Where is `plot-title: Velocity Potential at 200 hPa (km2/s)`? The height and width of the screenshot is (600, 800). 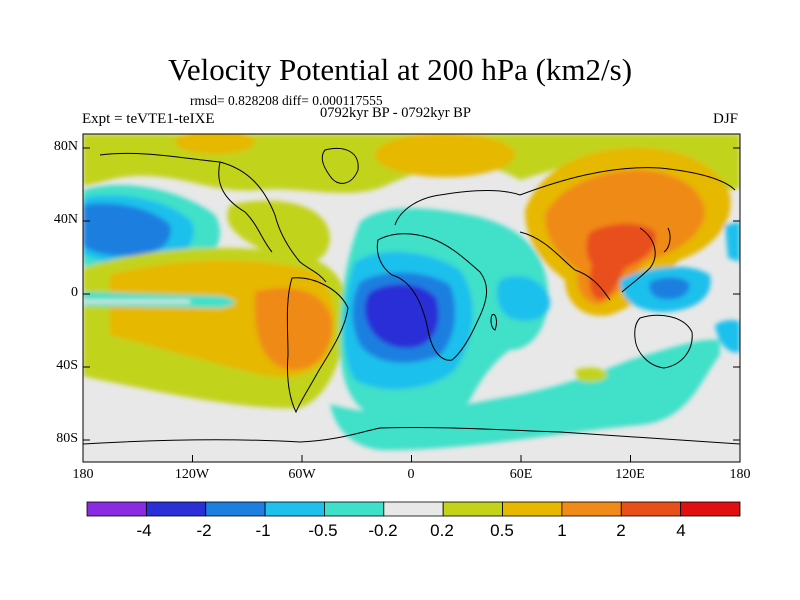 plot-title: Velocity Potential at 200 hPa (km2/s) is located at coordinates (400, 69).